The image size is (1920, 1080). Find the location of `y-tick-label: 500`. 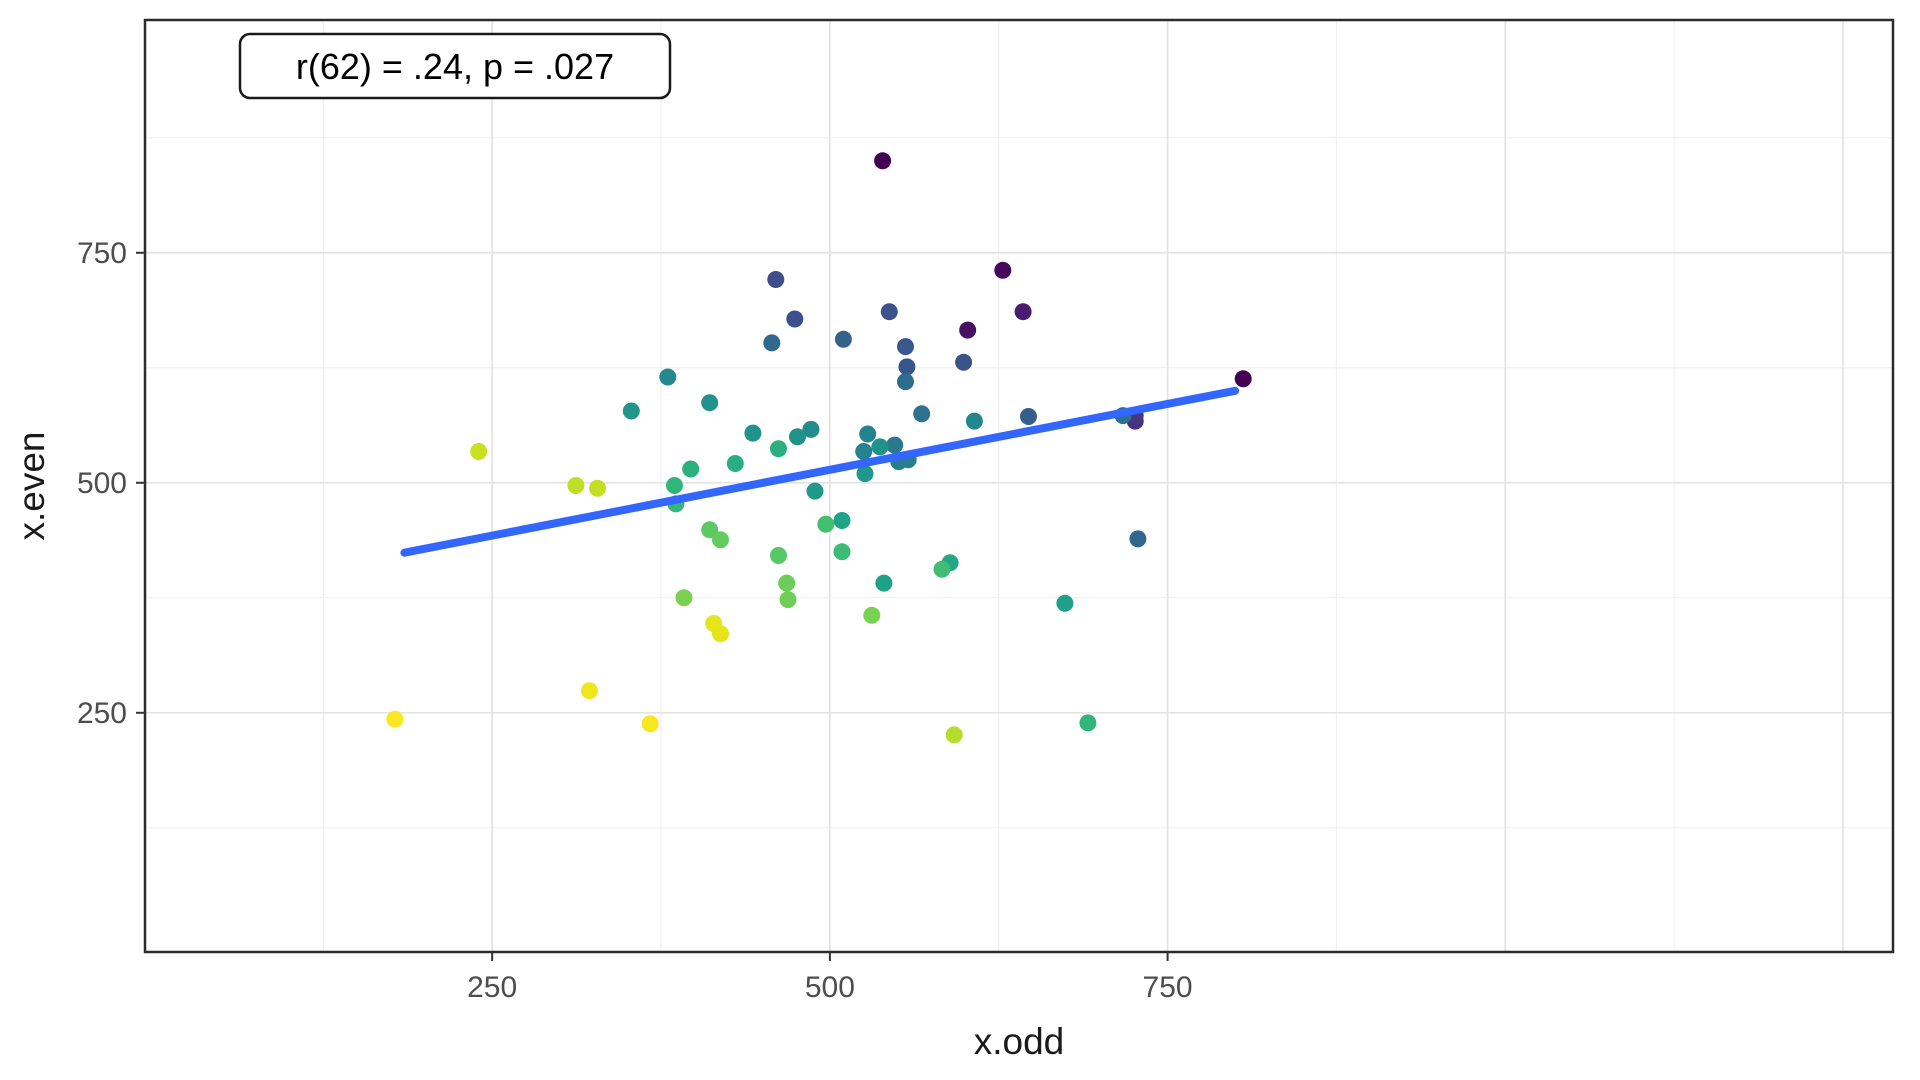

y-tick-label: 500 is located at coordinates (102, 483).